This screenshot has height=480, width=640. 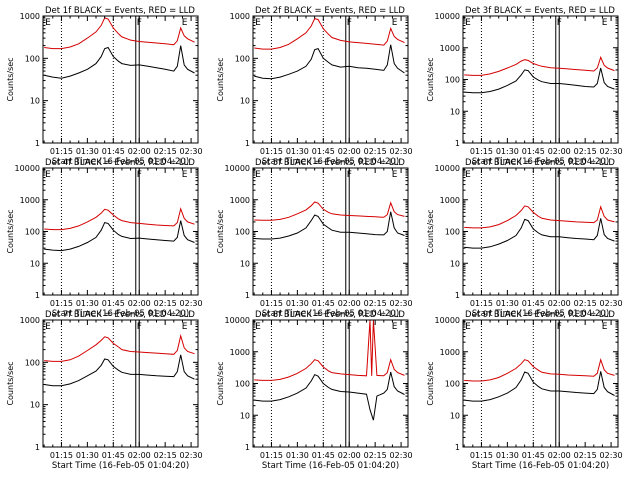 I want to click on panel-title: Det 3f BLACK = Events, RED = LLD, so click(x=540, y=11).